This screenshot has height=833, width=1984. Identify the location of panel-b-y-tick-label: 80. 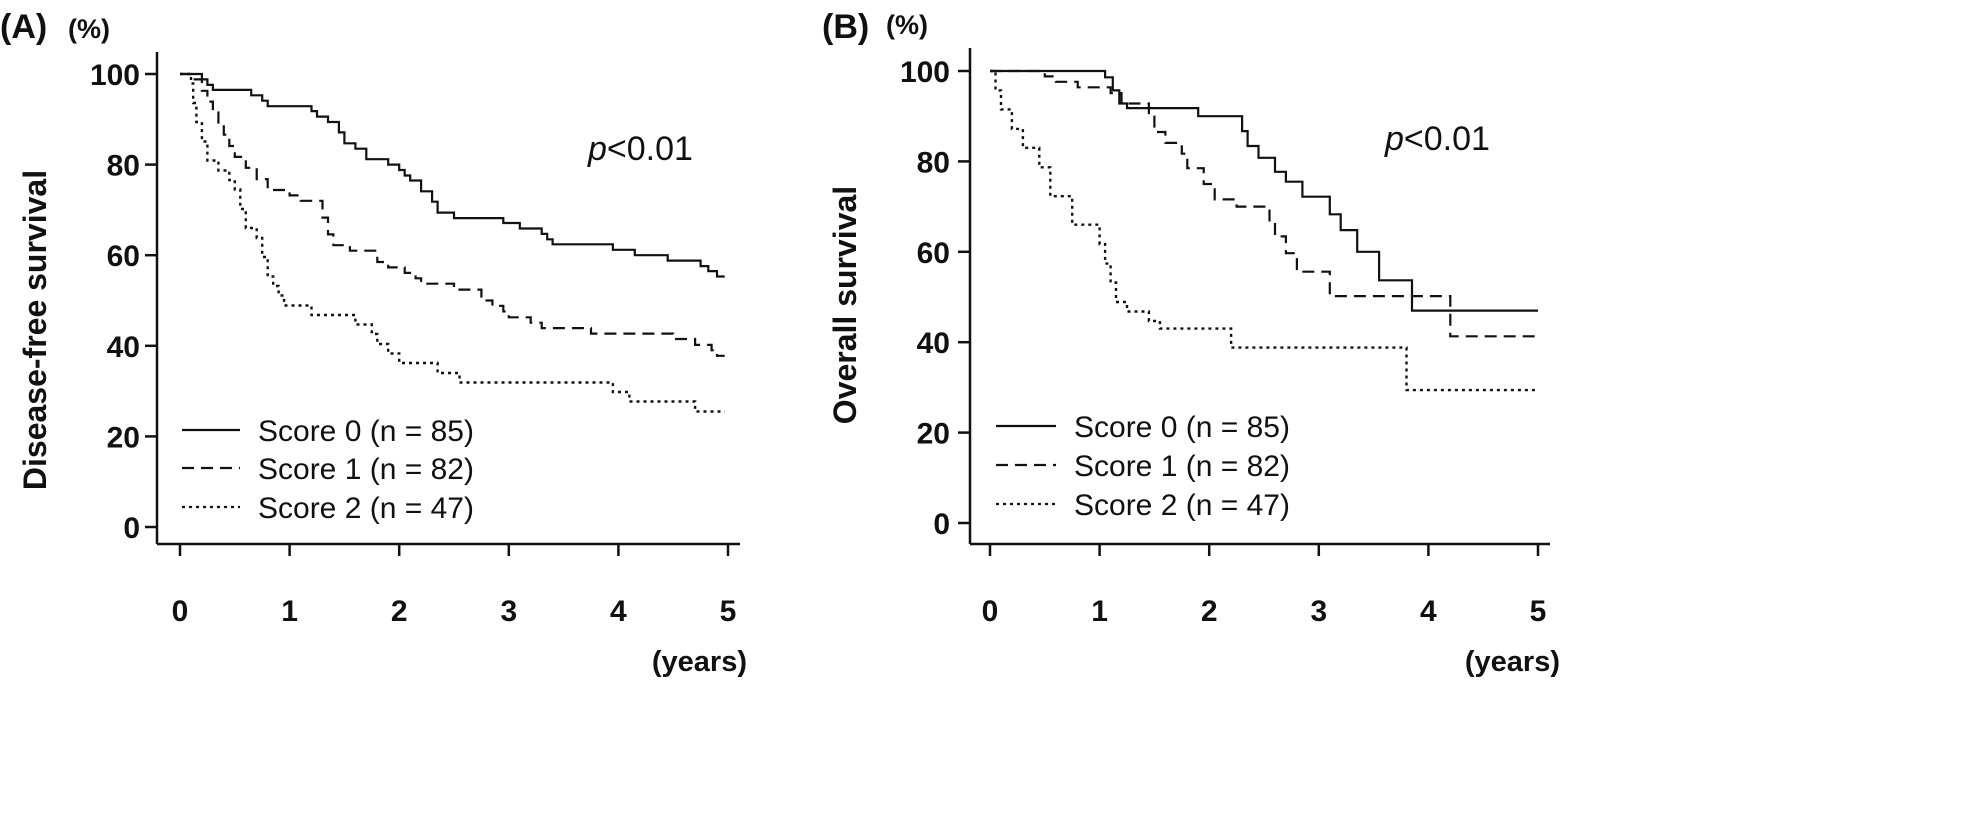
(933, 162).